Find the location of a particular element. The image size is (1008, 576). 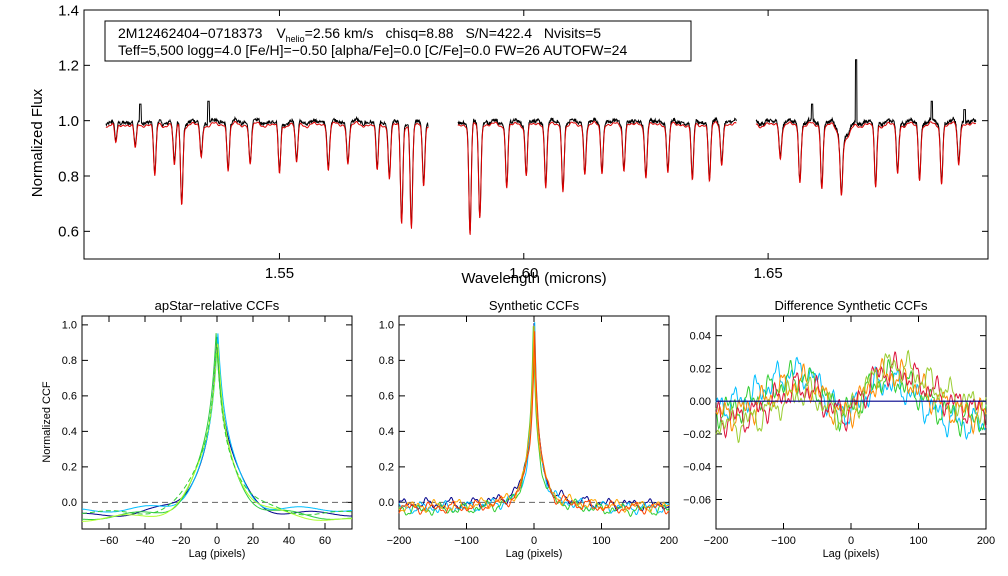

apstar-xtick-label: −40 is located at coordinates (145, 541).